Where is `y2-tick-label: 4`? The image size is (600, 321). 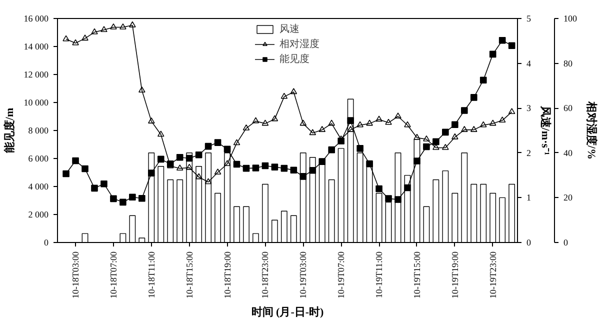 y2-tick-label: 4 is located at coordinates (529, 63).